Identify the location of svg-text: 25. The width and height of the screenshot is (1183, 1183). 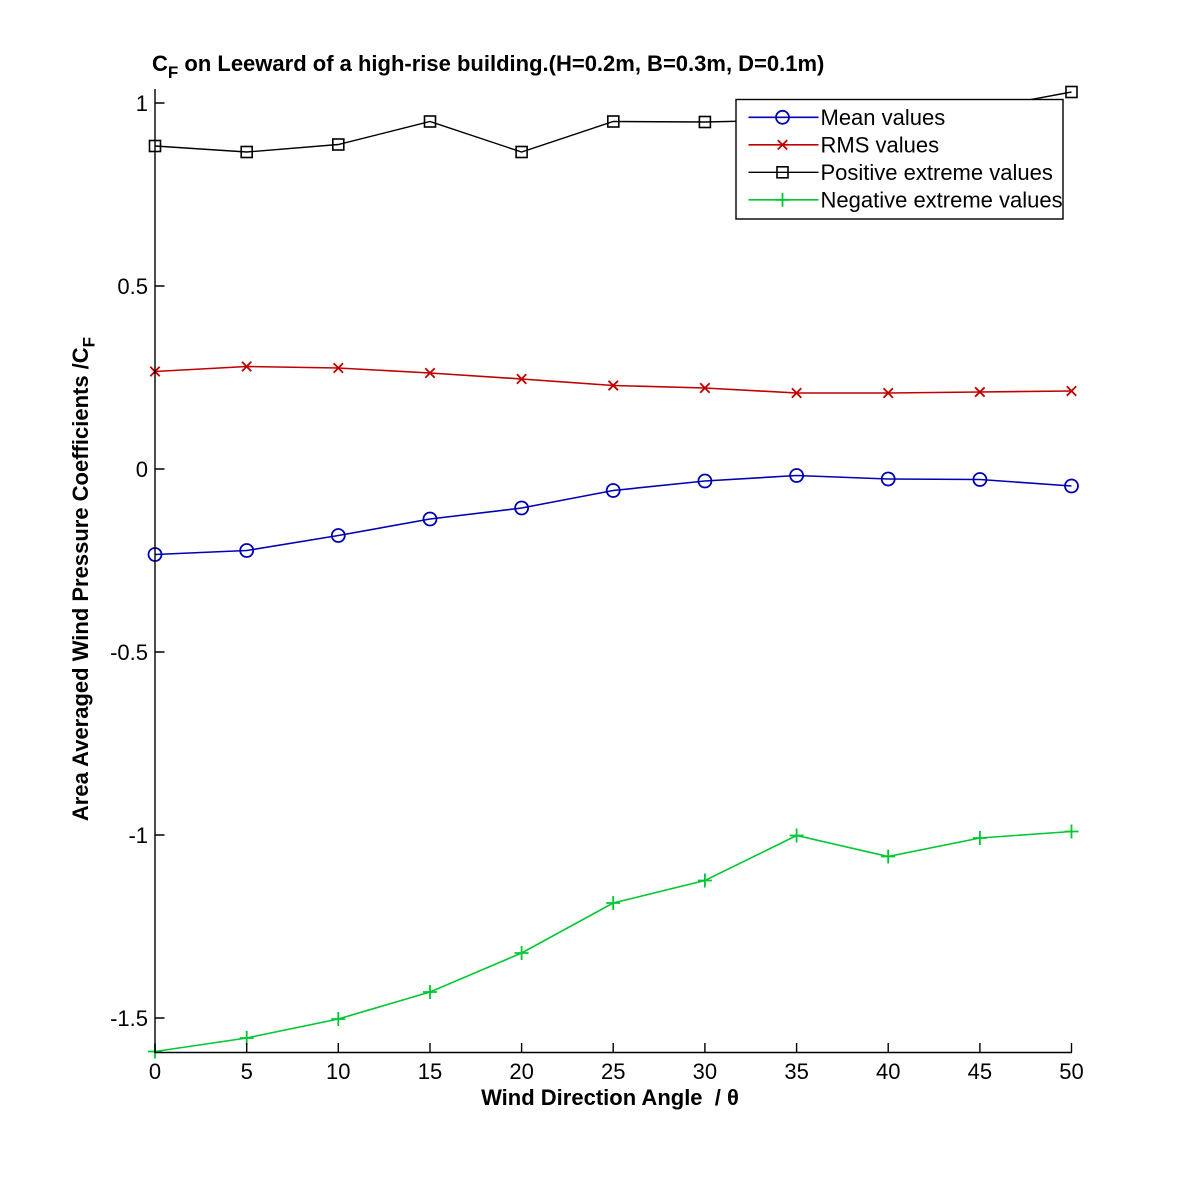
(613, 1071).